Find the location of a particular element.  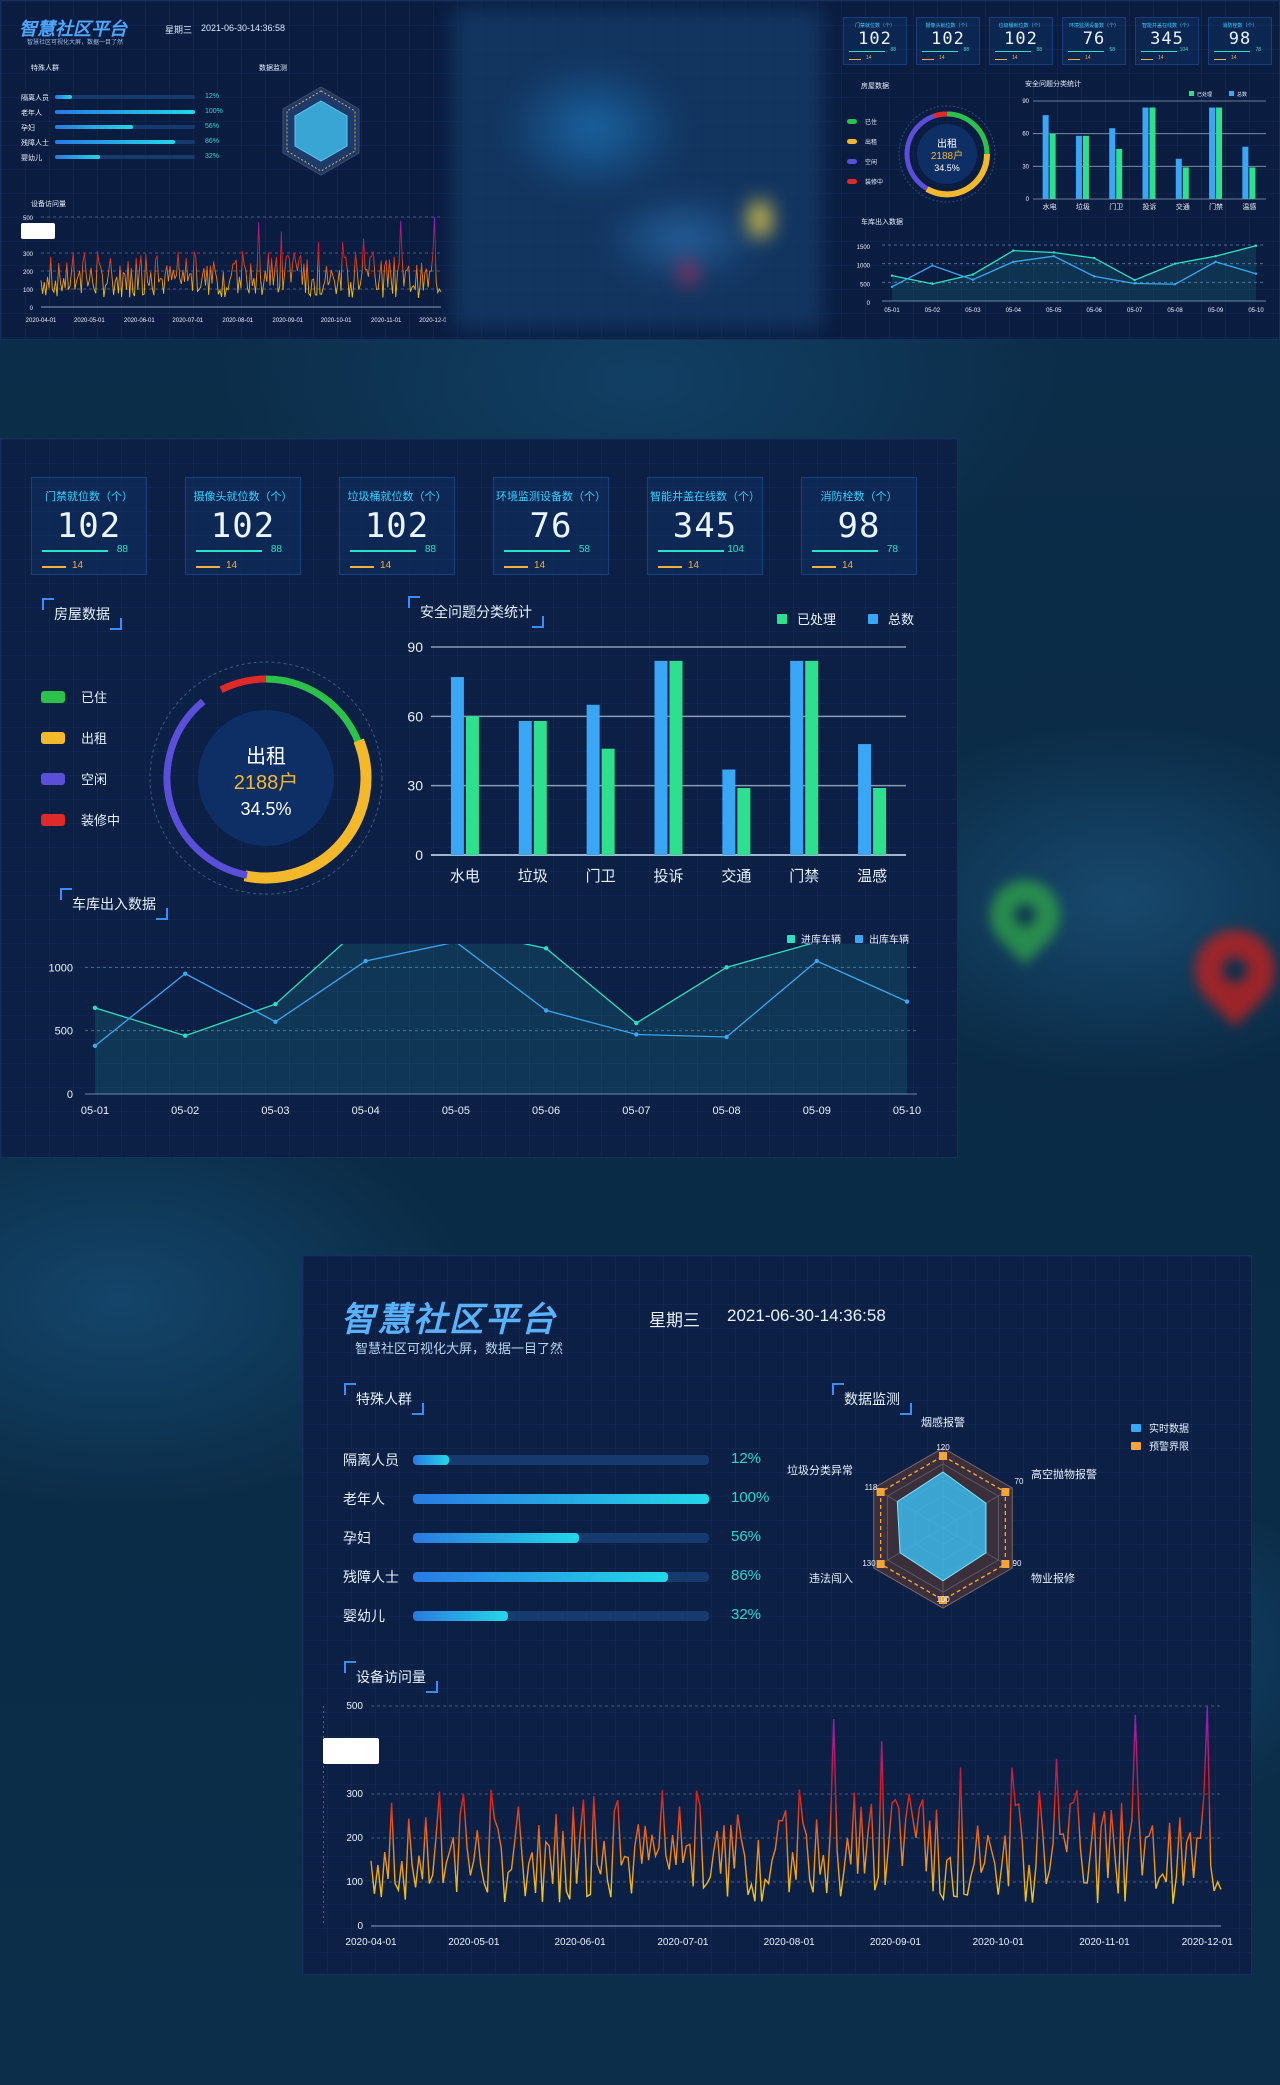

special-group-percent: 12% is located at coordinates (746, 1458).